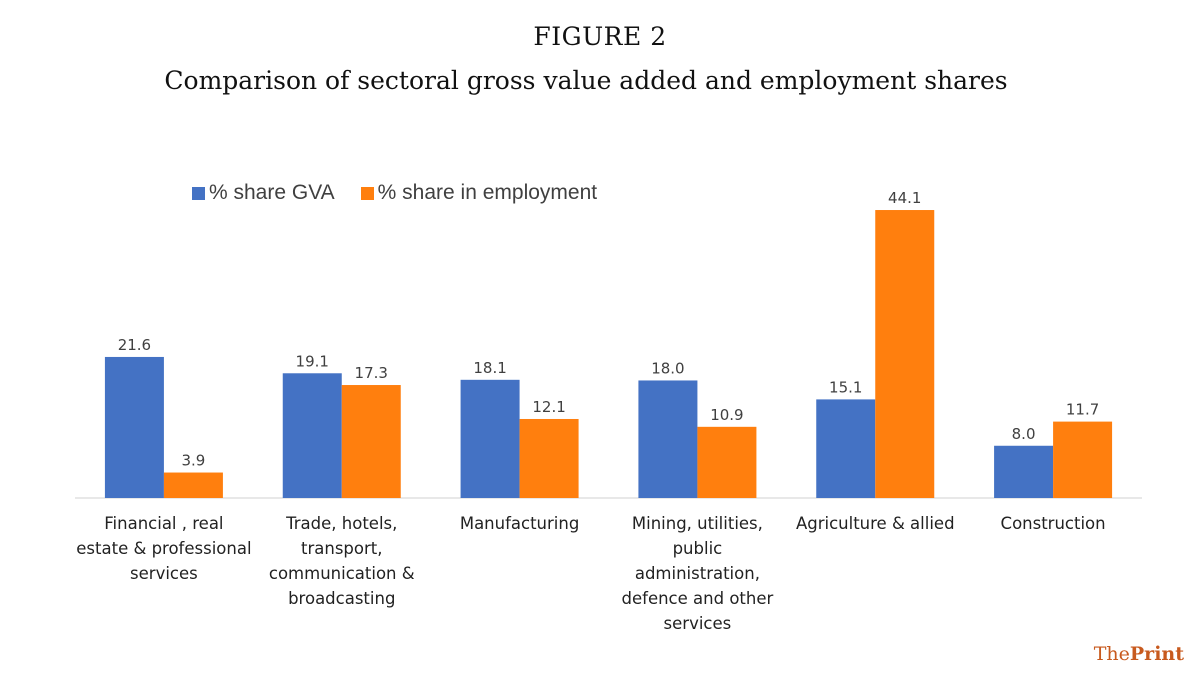 This screenshot has width=1200, height=675. I want to click on data-label-gva-4: 15.1, so click(845, 387).